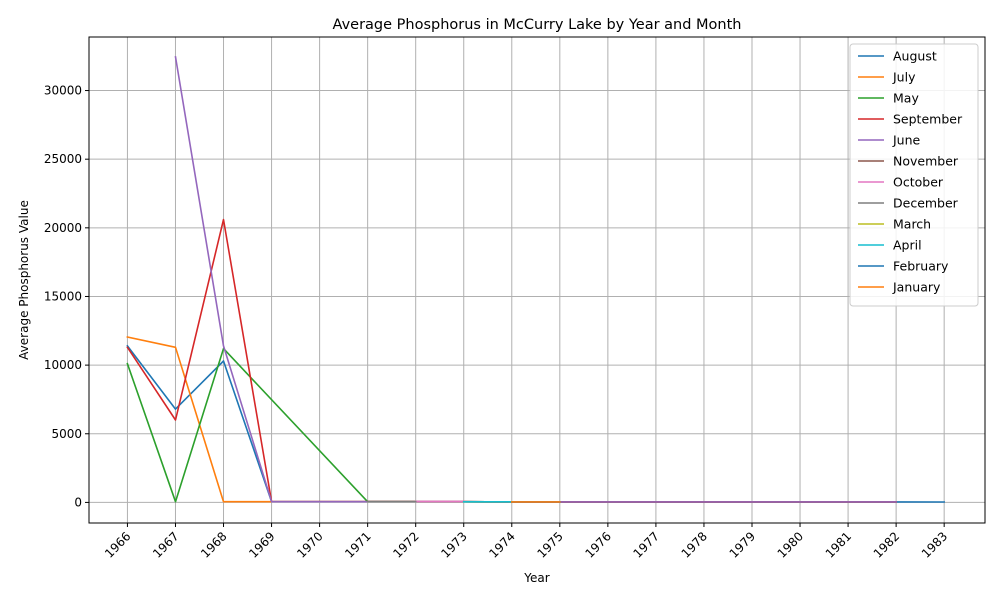  I want to click on y-tick-label: 5000, so click(66, 434).